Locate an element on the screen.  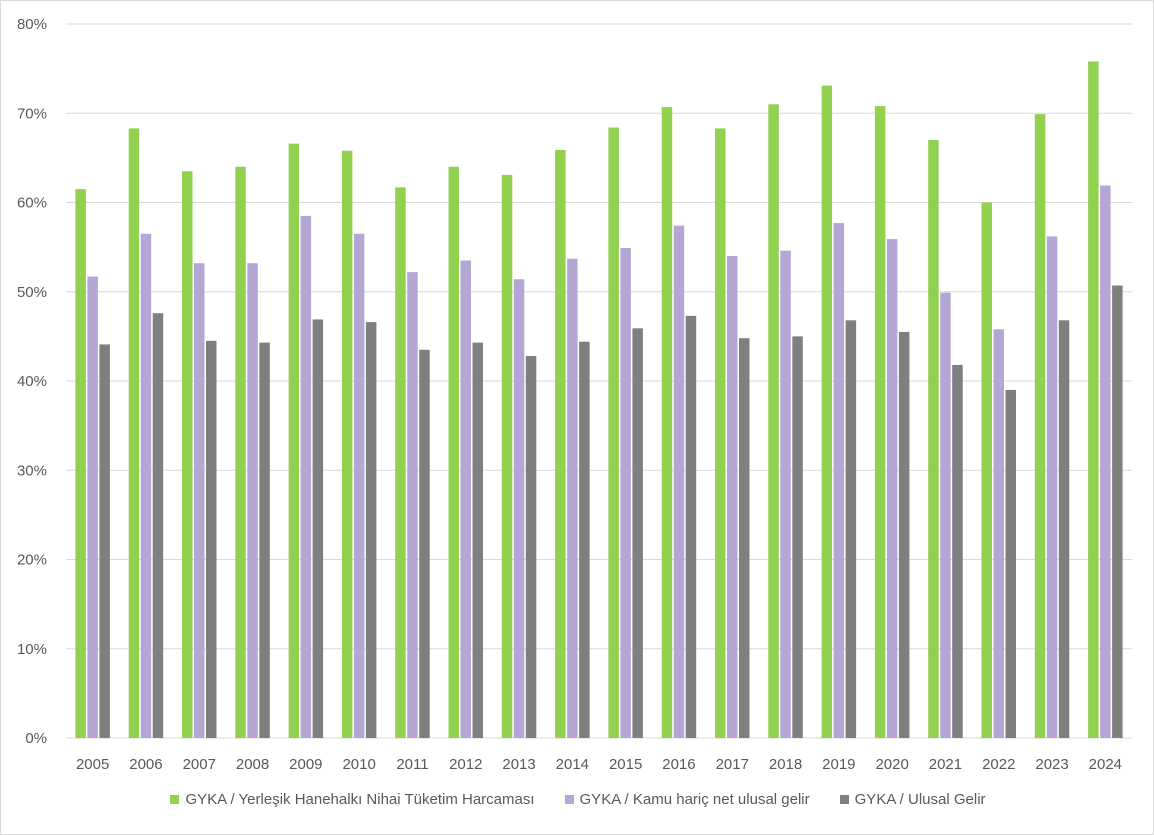
x-tick-label: 2009 is located at coordinates (305, 764).